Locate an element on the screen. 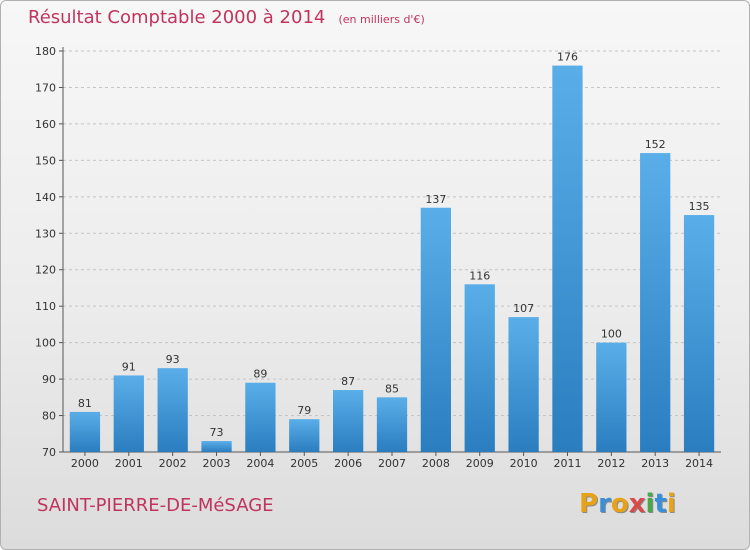 This screenshot has width=750, height=550. x-tick-label: 2000 is located at coordinates (85, 463).